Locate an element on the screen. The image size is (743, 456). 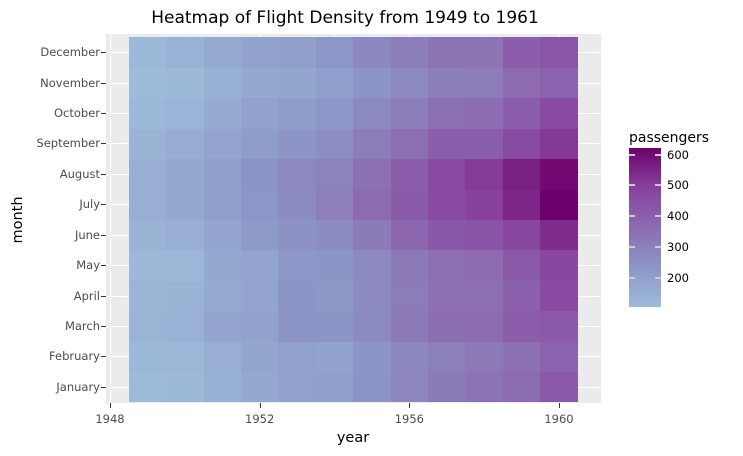
y-tick-label: September is located at coordinates (68, 143).